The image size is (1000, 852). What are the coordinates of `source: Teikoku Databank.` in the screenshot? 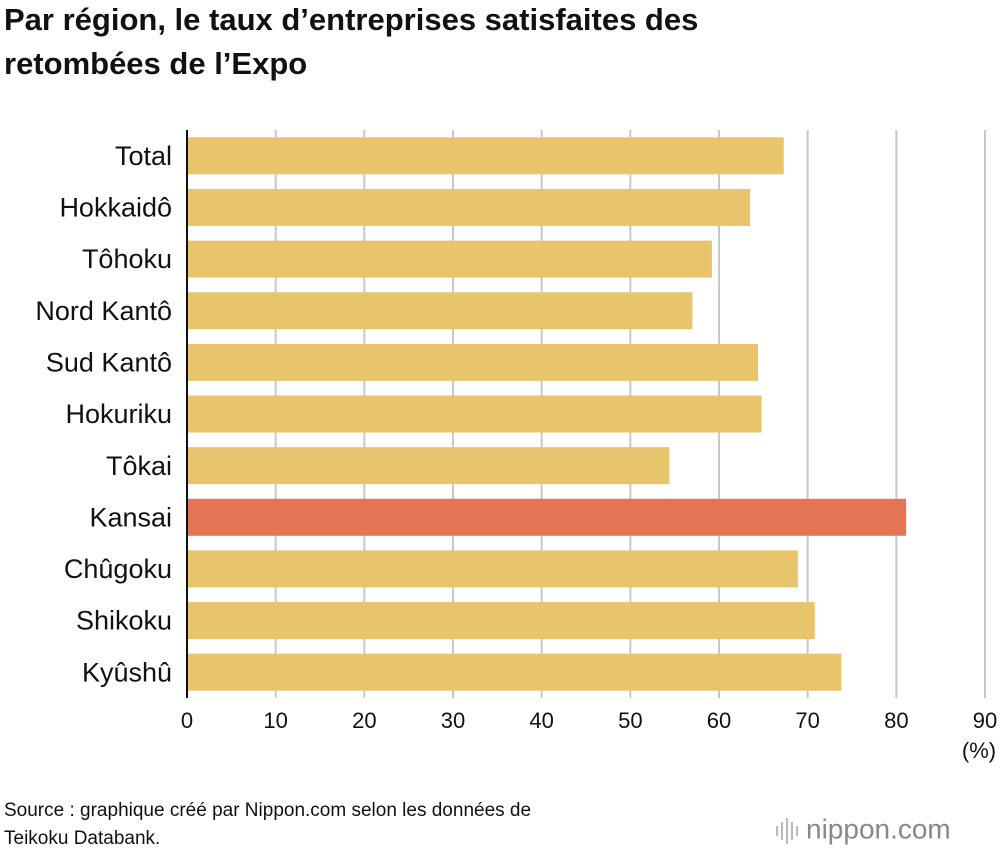 It's located at (82, 838).